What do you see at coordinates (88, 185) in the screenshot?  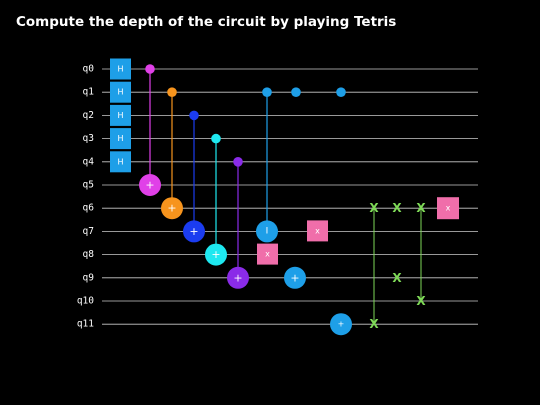 I see `qubit-label-q5: q5` at bounding box center [88, 185].